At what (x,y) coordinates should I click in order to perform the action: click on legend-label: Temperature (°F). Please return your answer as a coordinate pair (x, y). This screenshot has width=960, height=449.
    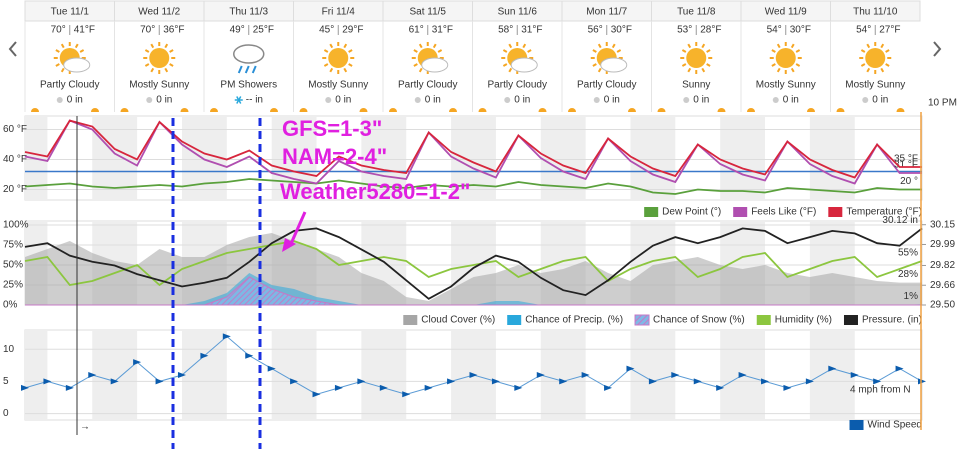
    Looking at the image, I should click on (884, 212).